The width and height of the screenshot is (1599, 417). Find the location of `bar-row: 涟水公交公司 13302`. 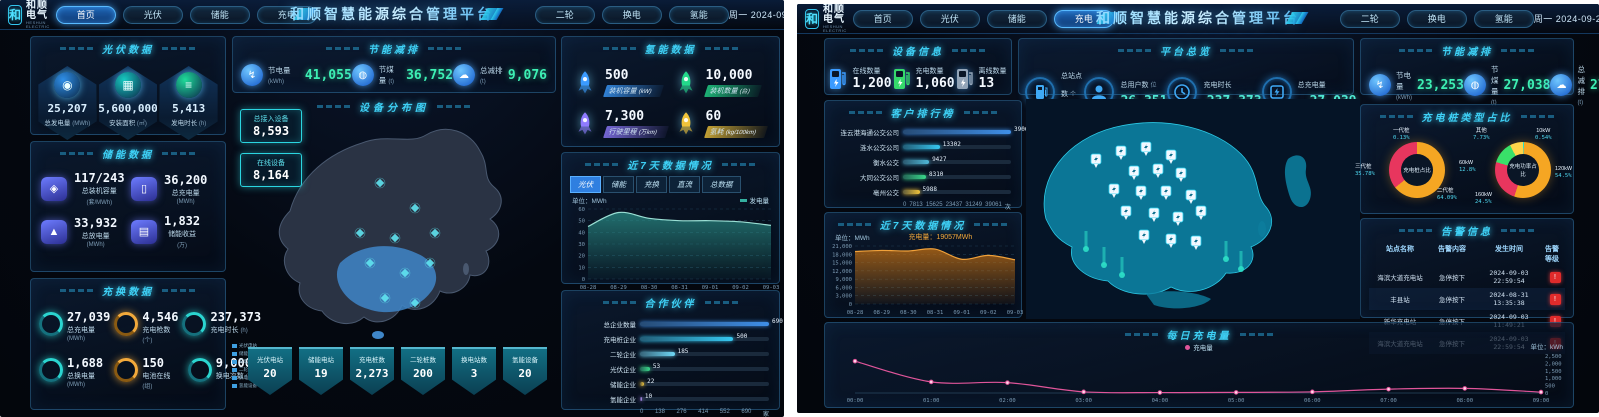

bar-row: 涟水公交公司 13302 is located at coordinates (923, 146).